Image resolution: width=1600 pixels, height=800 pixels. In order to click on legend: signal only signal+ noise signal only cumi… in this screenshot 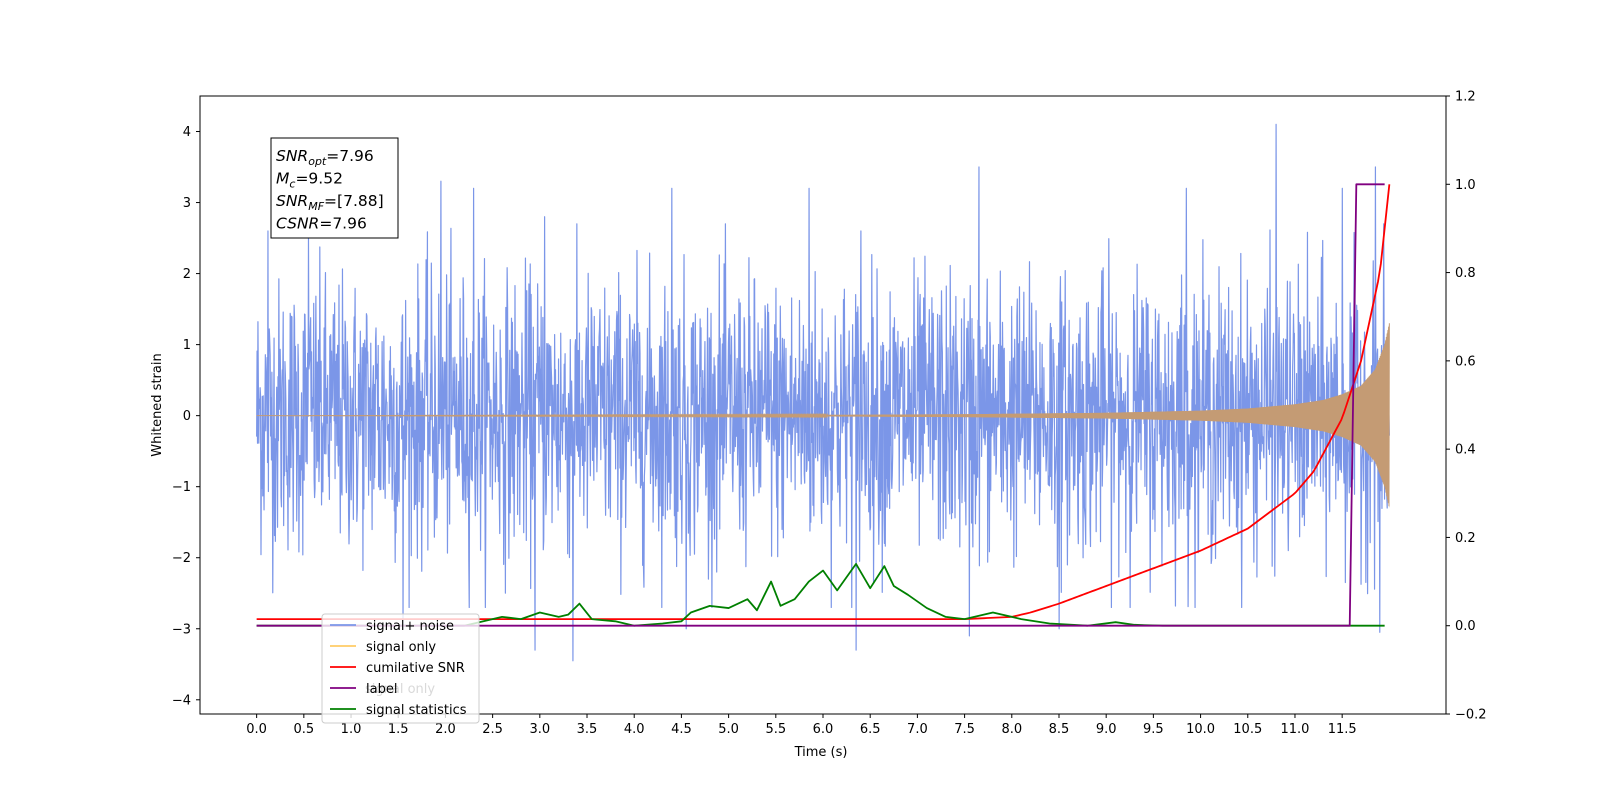, I will do `click(400, 668)`.